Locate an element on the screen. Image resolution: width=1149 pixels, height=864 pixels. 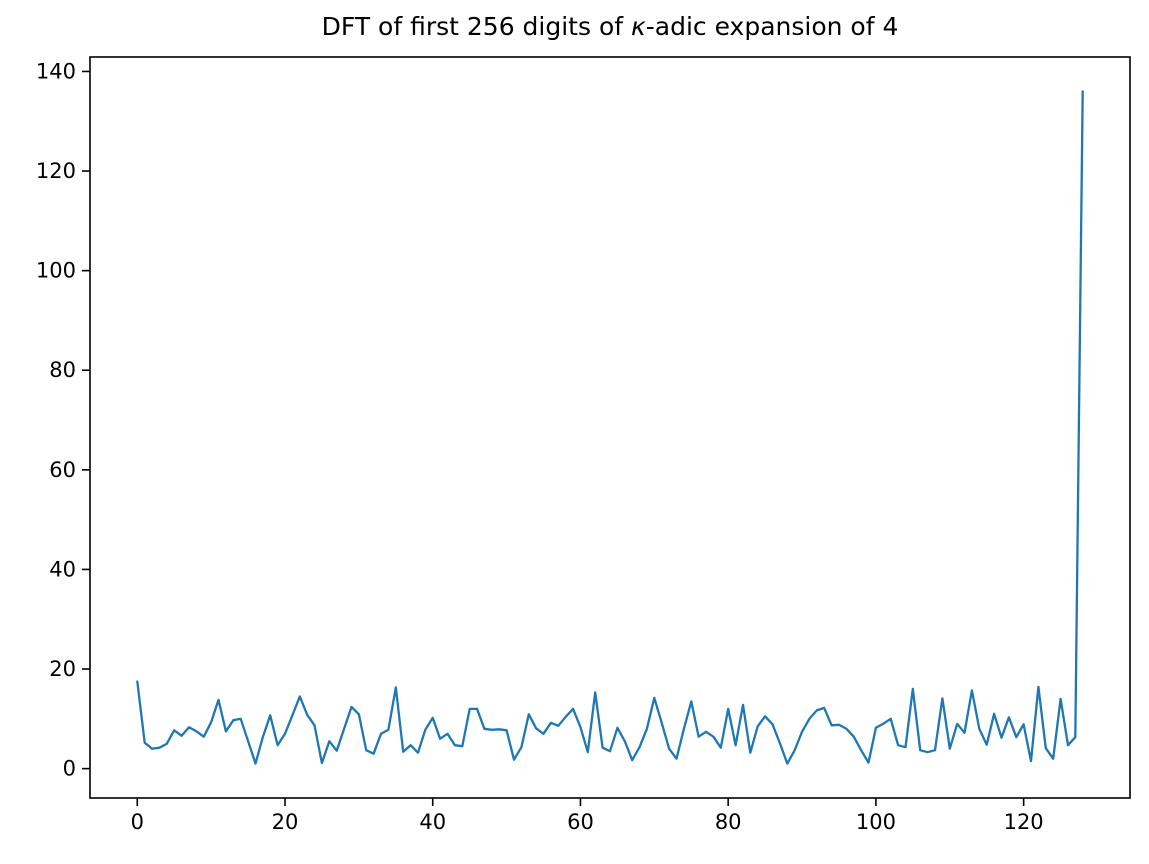
x-tick-label: 20 is located at coordinates (285, 822).